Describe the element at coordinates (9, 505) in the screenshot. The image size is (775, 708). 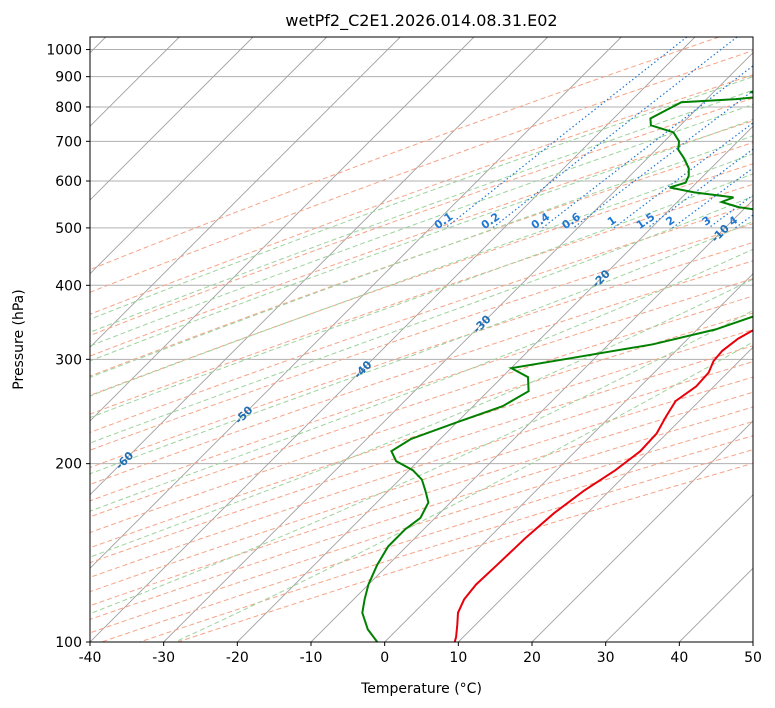
I see `isotherm-label: -70` at that location.